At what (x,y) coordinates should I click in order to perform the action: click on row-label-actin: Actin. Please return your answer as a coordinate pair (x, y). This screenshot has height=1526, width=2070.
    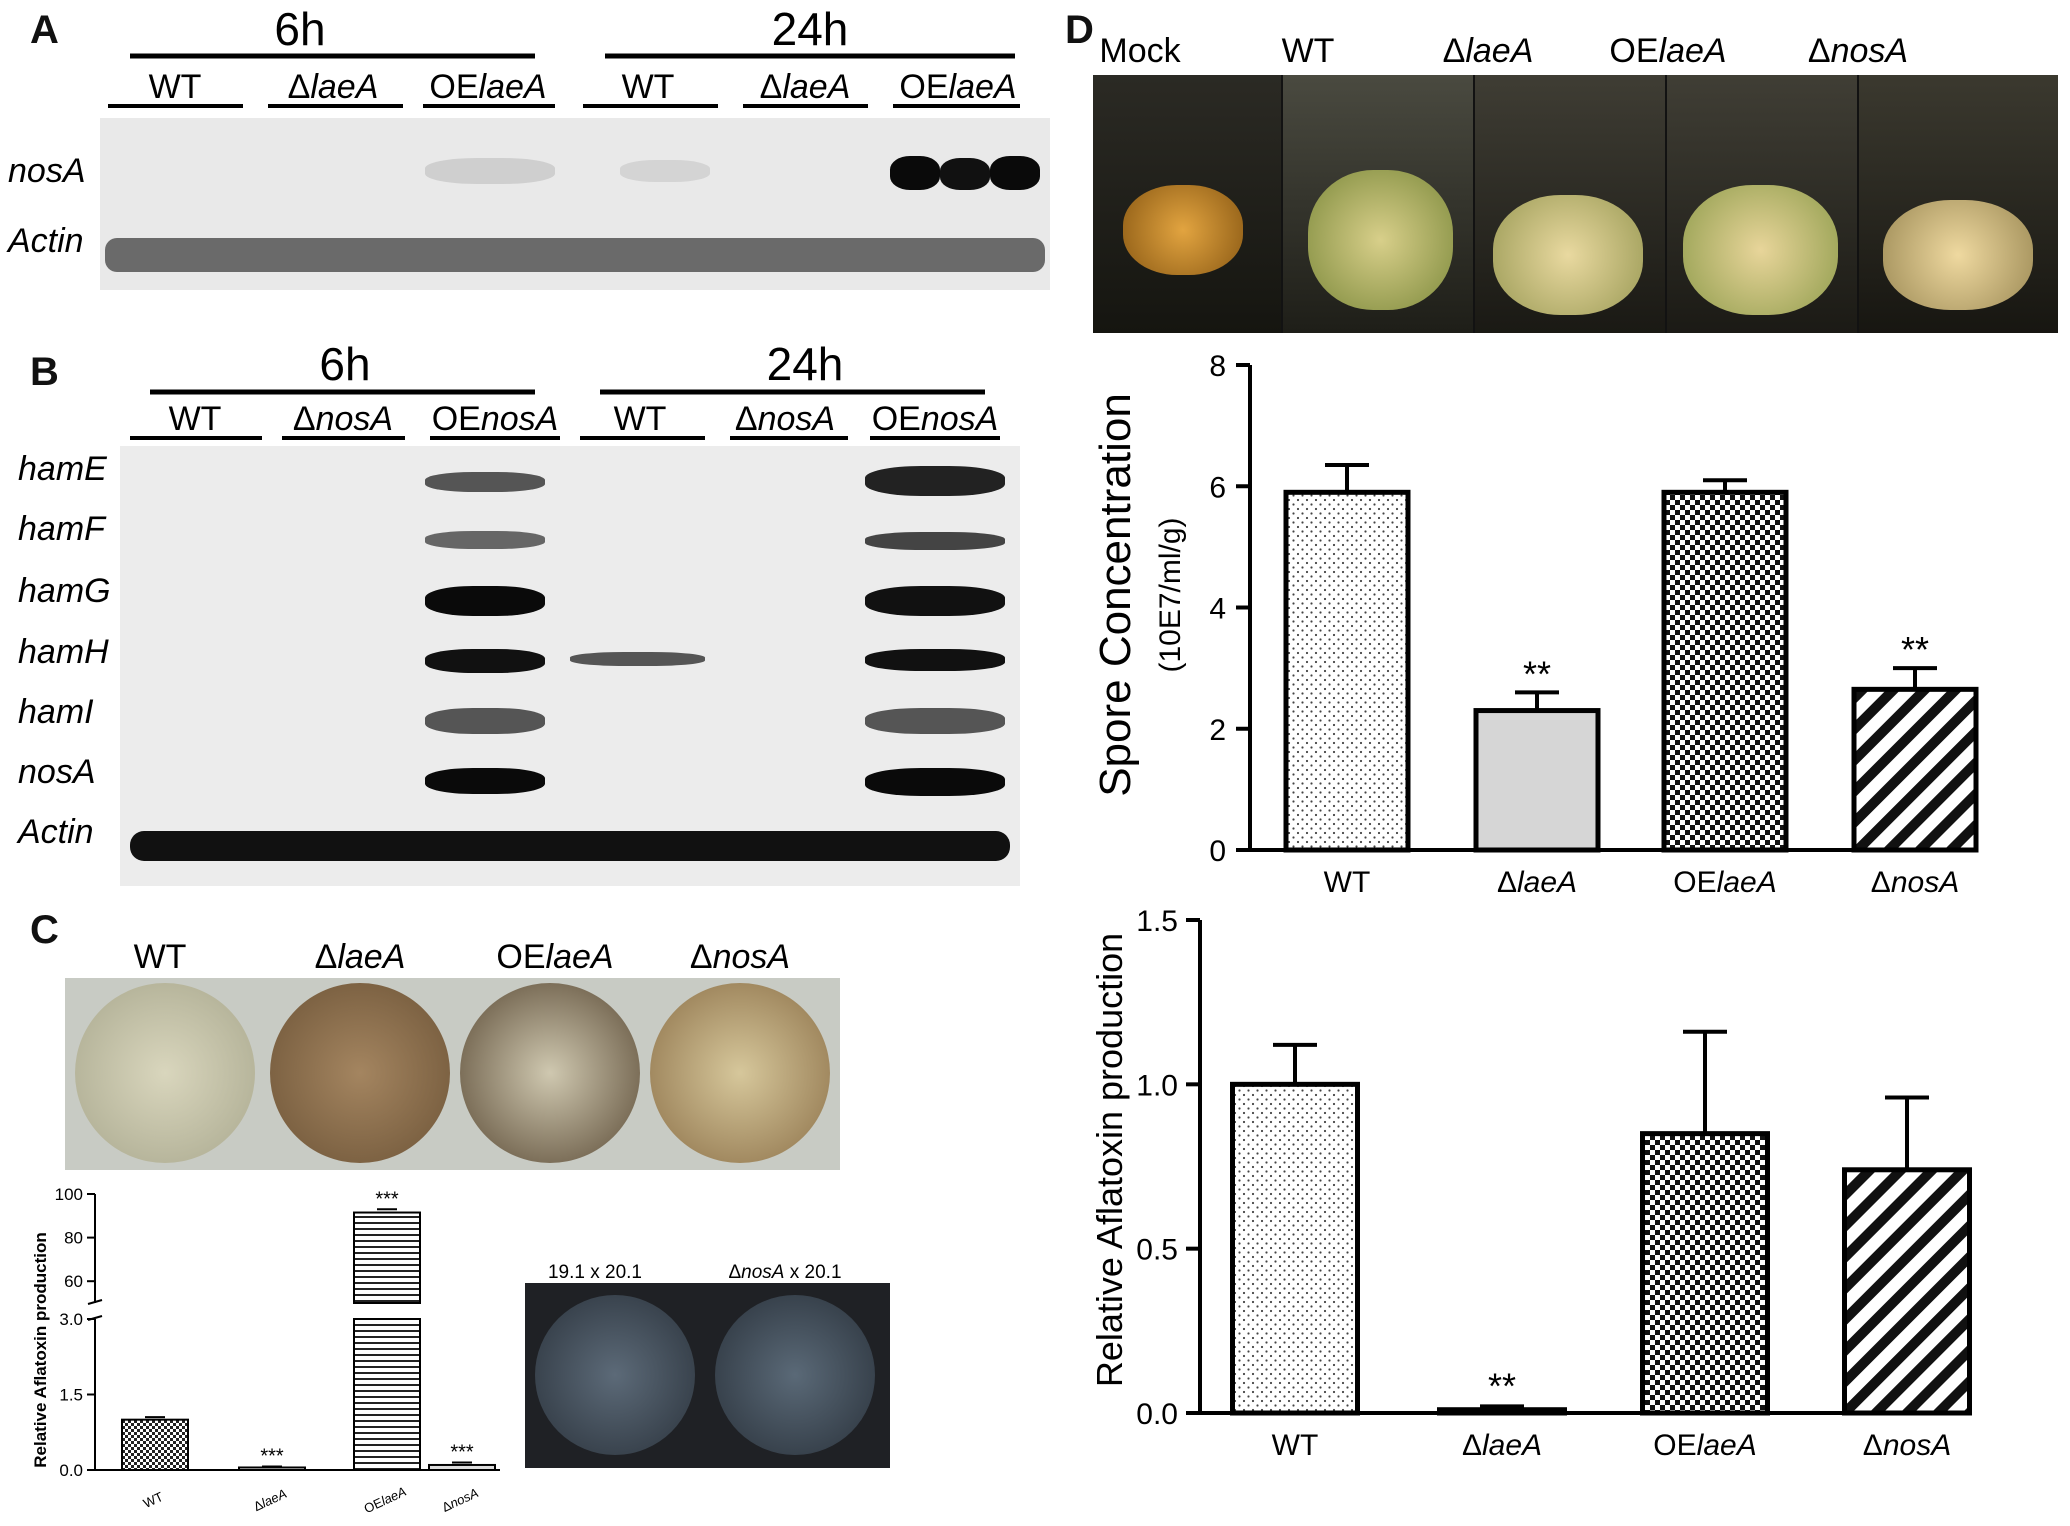
    Looking at the image, I should click on (45, 241).